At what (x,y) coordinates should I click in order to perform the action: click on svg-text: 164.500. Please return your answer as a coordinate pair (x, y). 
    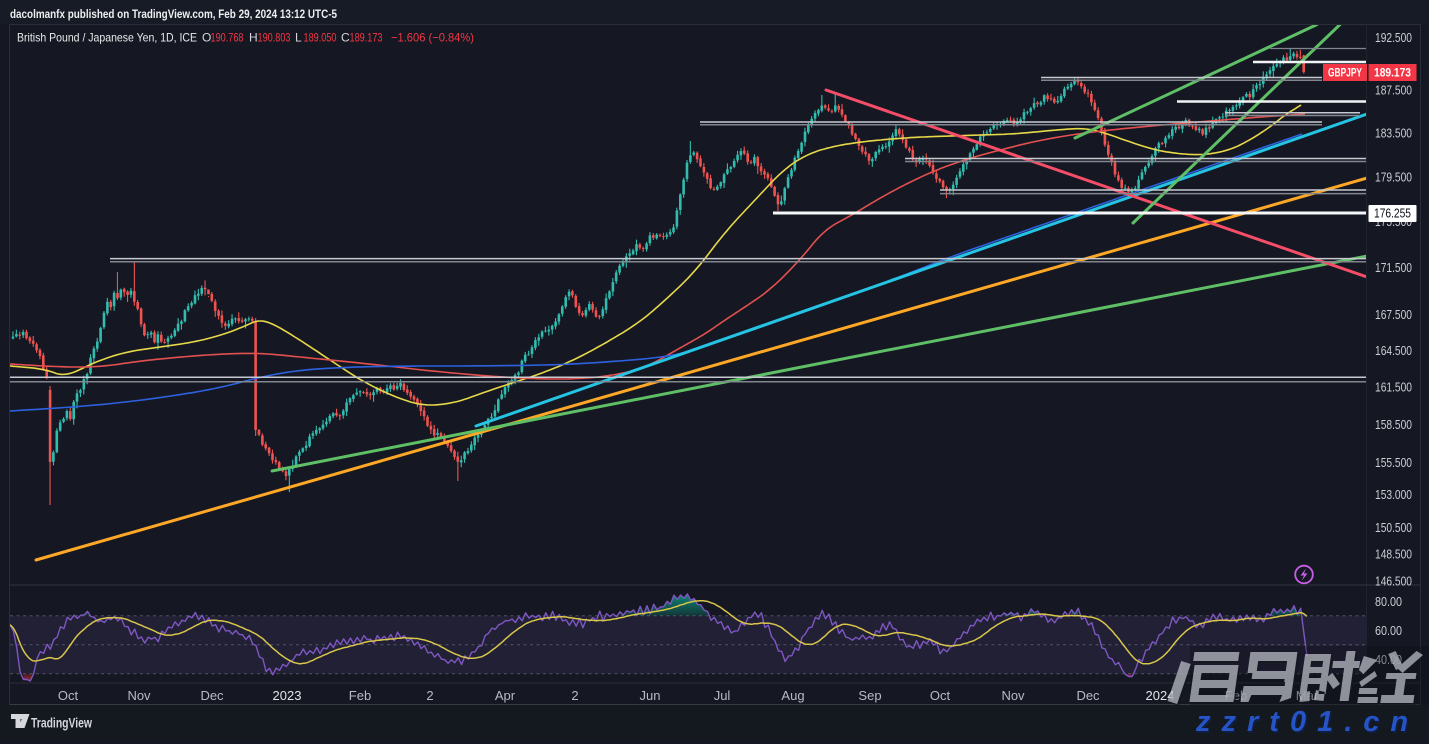
    Looking at the image, I should click on (1393, 350).